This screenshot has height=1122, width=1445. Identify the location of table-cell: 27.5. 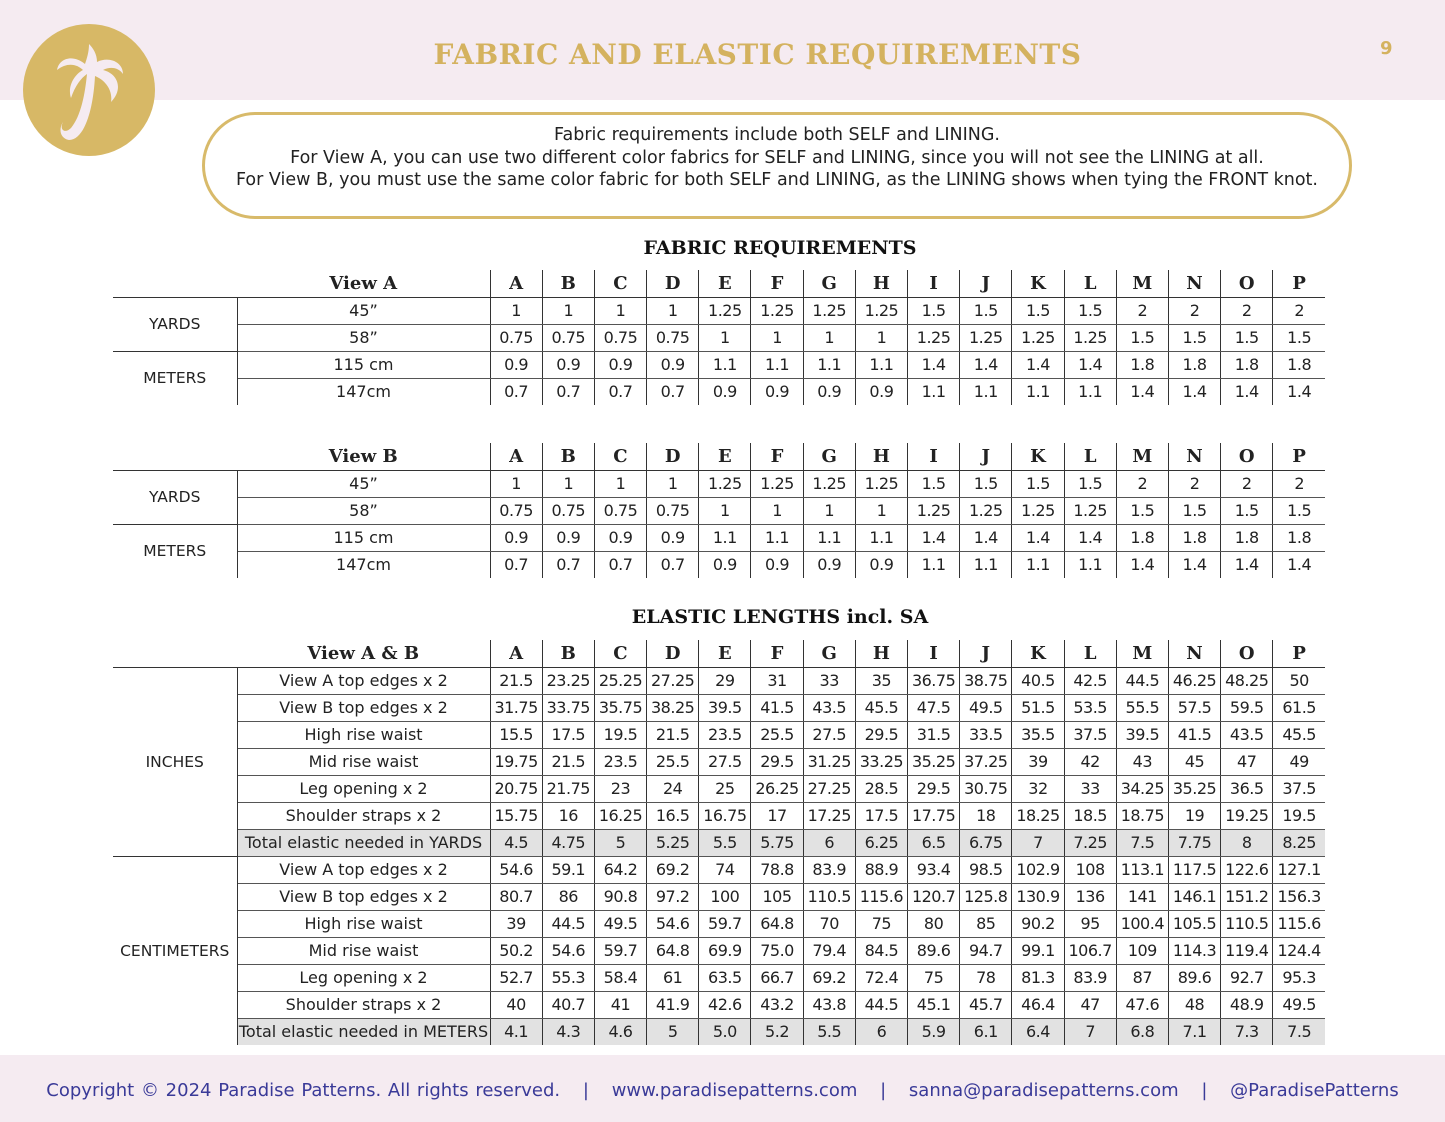
(724, 762).